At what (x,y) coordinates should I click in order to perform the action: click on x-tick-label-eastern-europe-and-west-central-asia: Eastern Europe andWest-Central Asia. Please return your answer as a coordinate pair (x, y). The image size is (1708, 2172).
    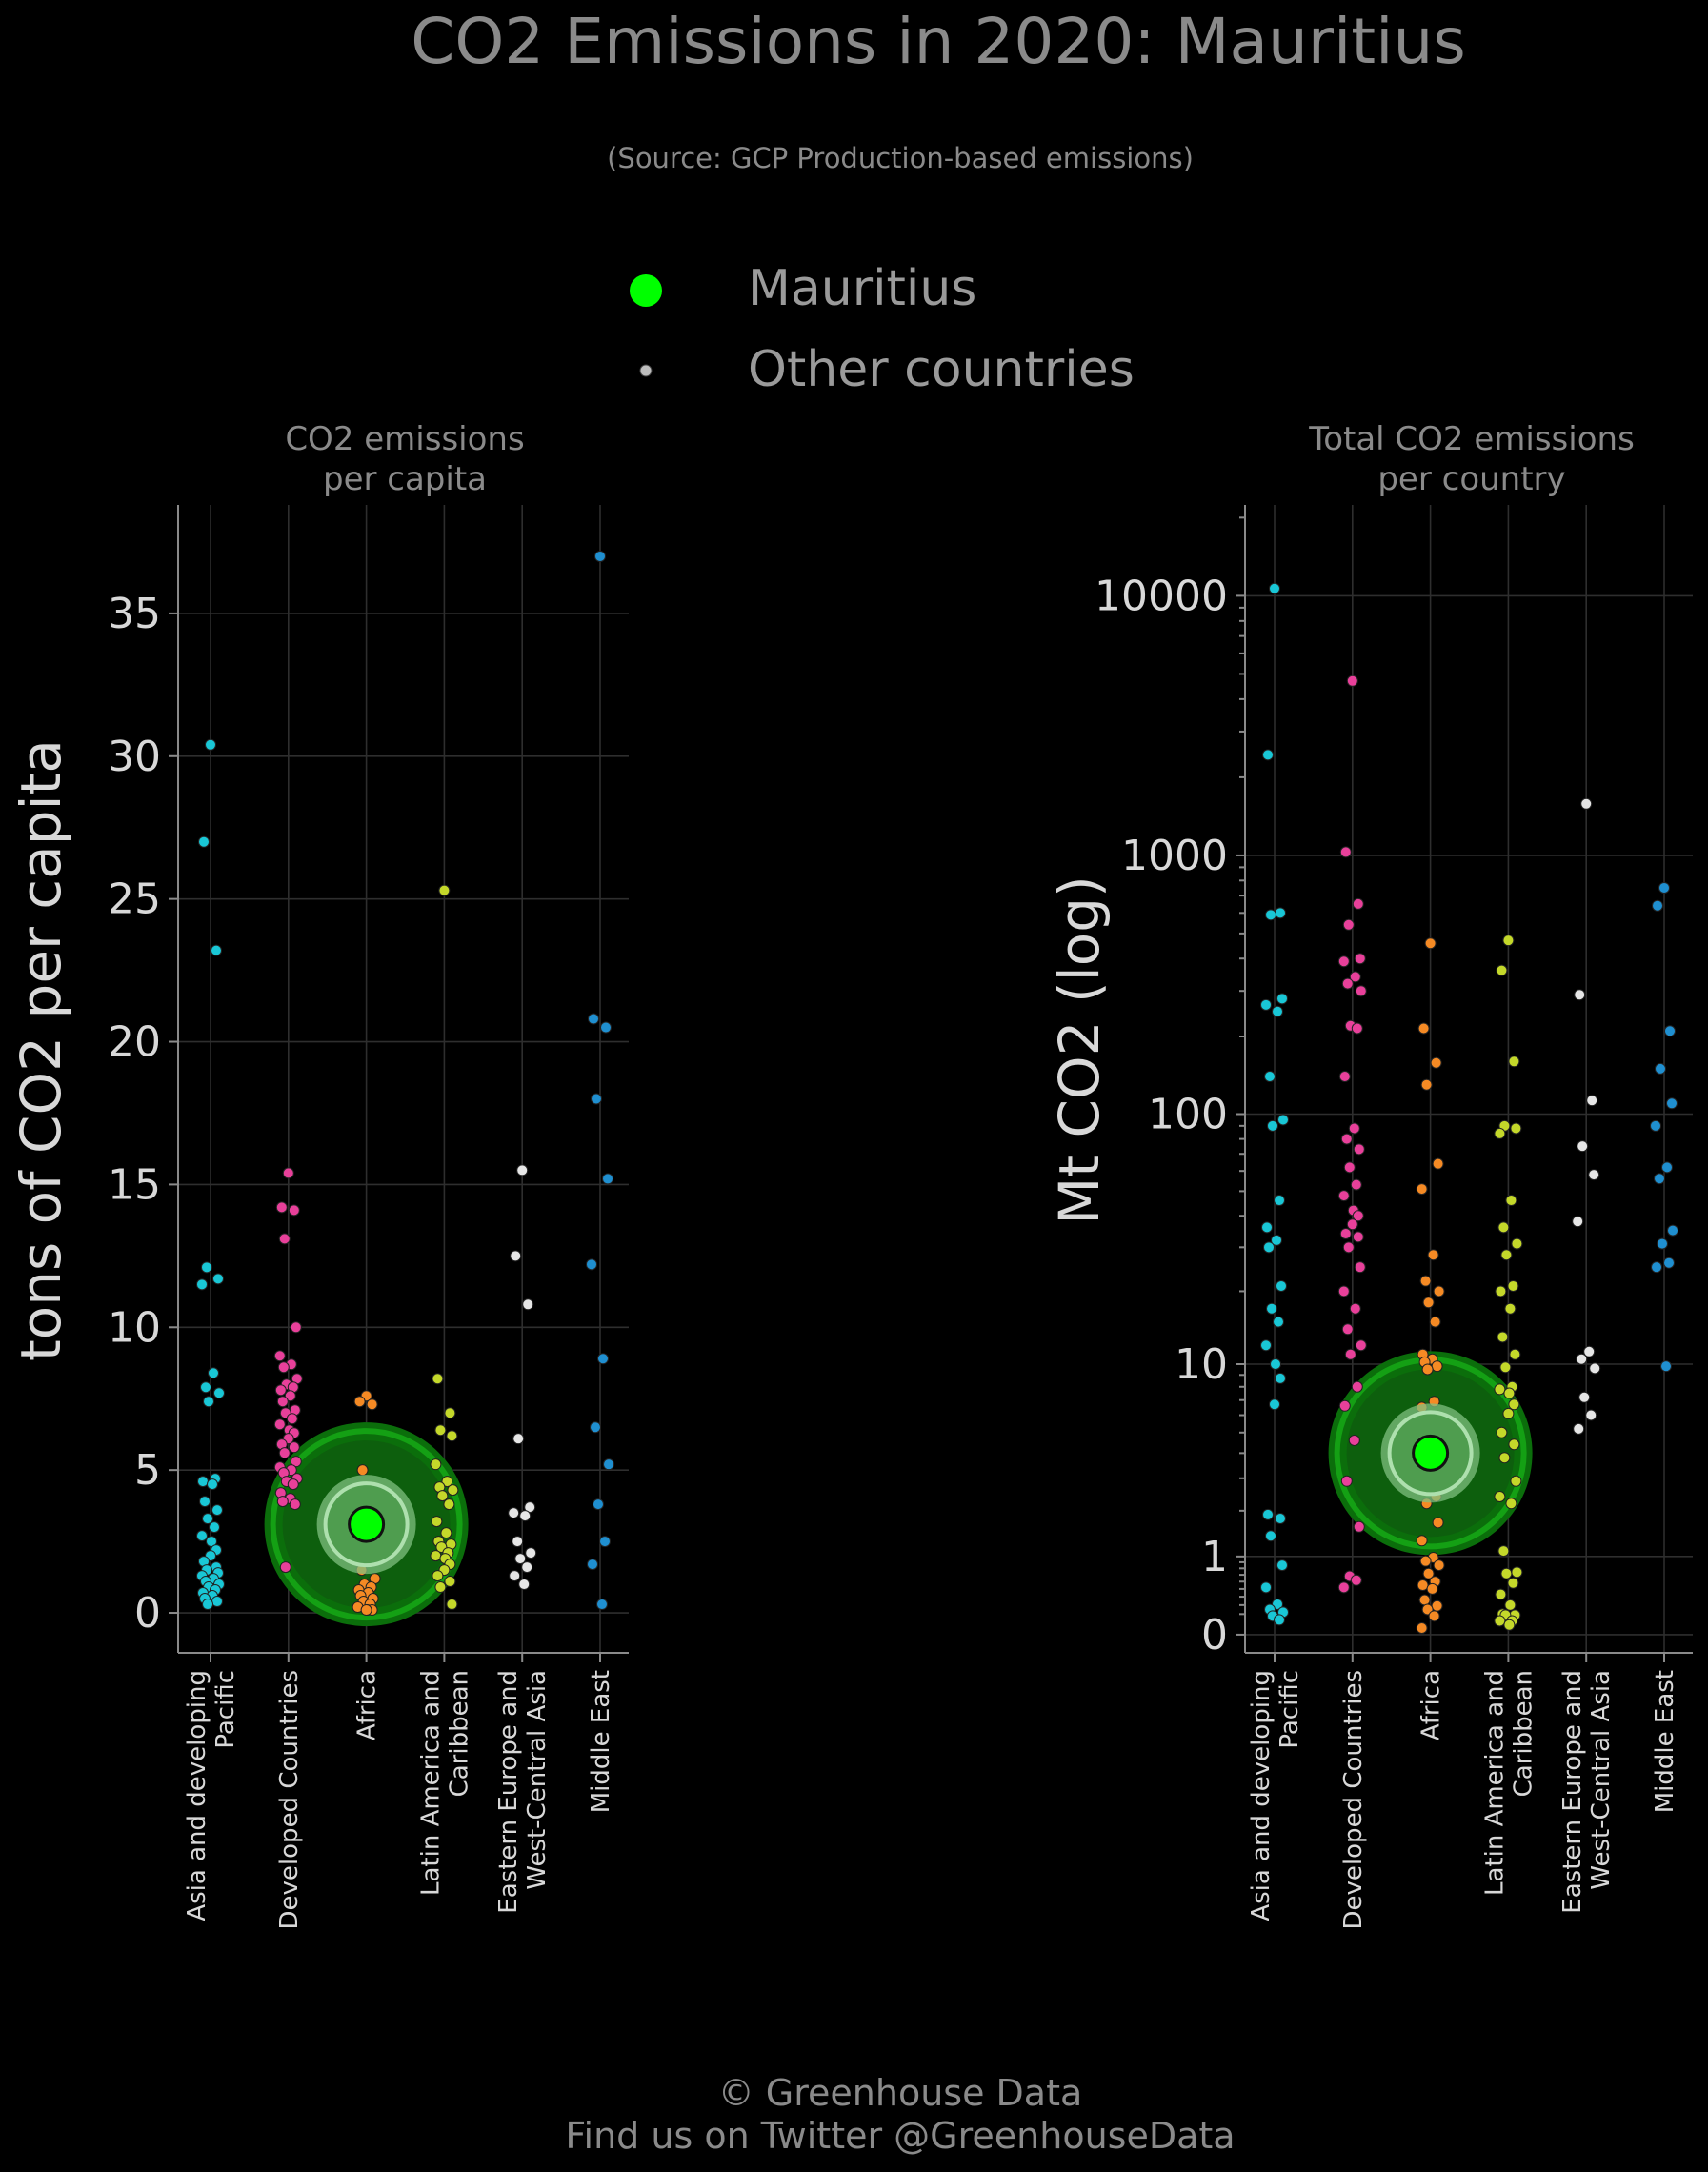
    Looking at the image, I should click on (1587, 1792).